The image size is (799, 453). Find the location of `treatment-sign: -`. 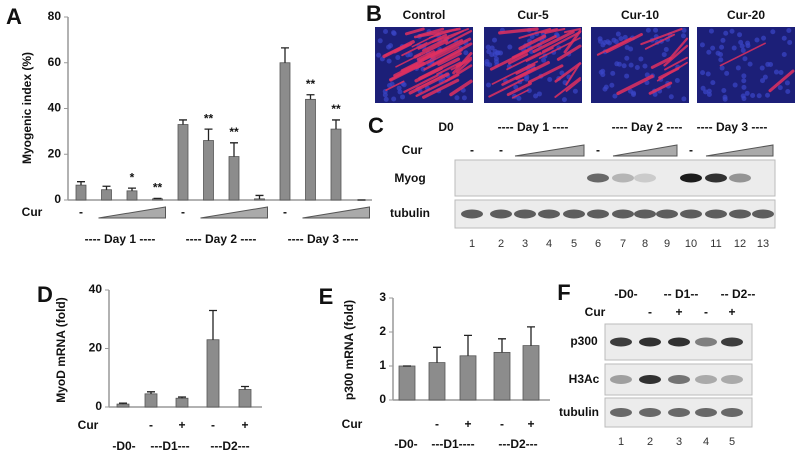

treatment-sign: - is located at coordinates (598, 150).